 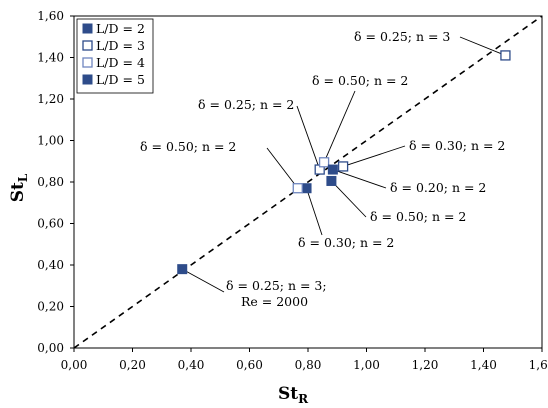 What do you see at coordinates (50, 141) in the screenshot?
I see `y-tick-label: 1,00` at bounding box center [50, 141].